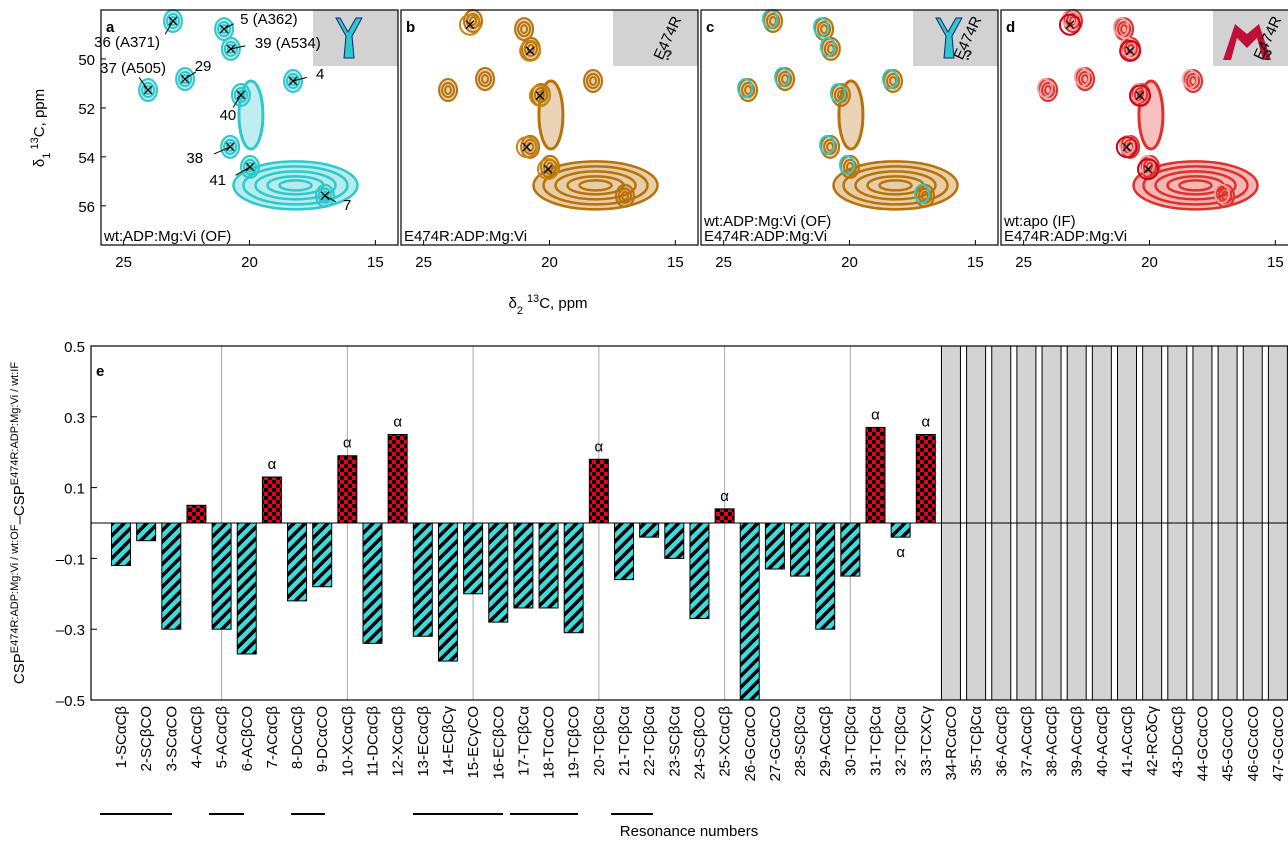  I want to click on y-tick-label: –0.1, so click(70, 559).